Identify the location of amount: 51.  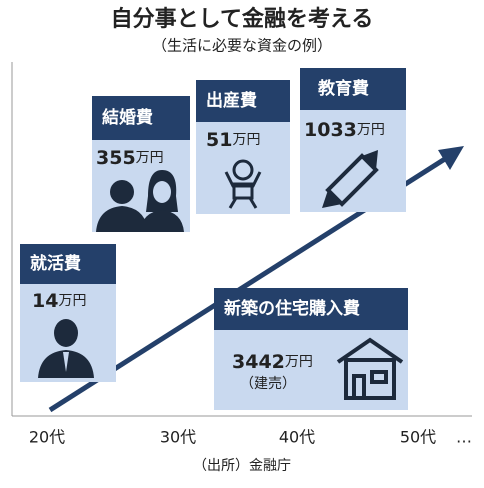
(219, 140).